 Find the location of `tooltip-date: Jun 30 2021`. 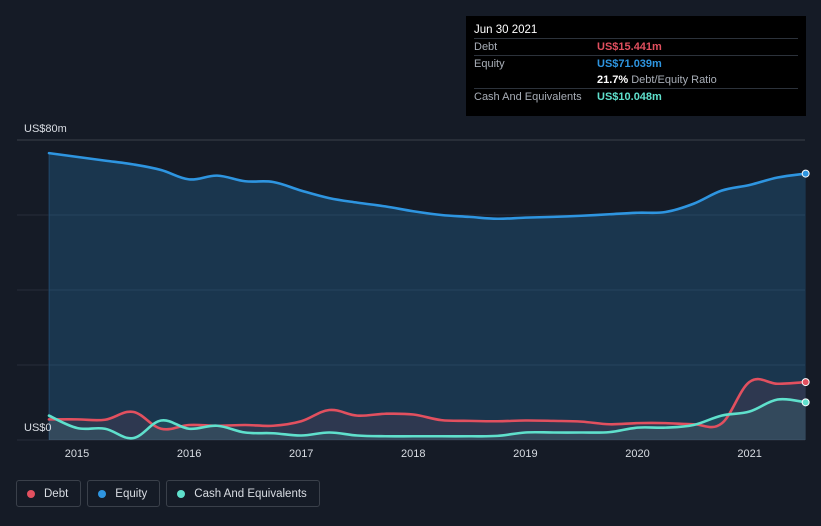

tooltip-date: Jun 30 2021 is located at coordinates (506, 30).